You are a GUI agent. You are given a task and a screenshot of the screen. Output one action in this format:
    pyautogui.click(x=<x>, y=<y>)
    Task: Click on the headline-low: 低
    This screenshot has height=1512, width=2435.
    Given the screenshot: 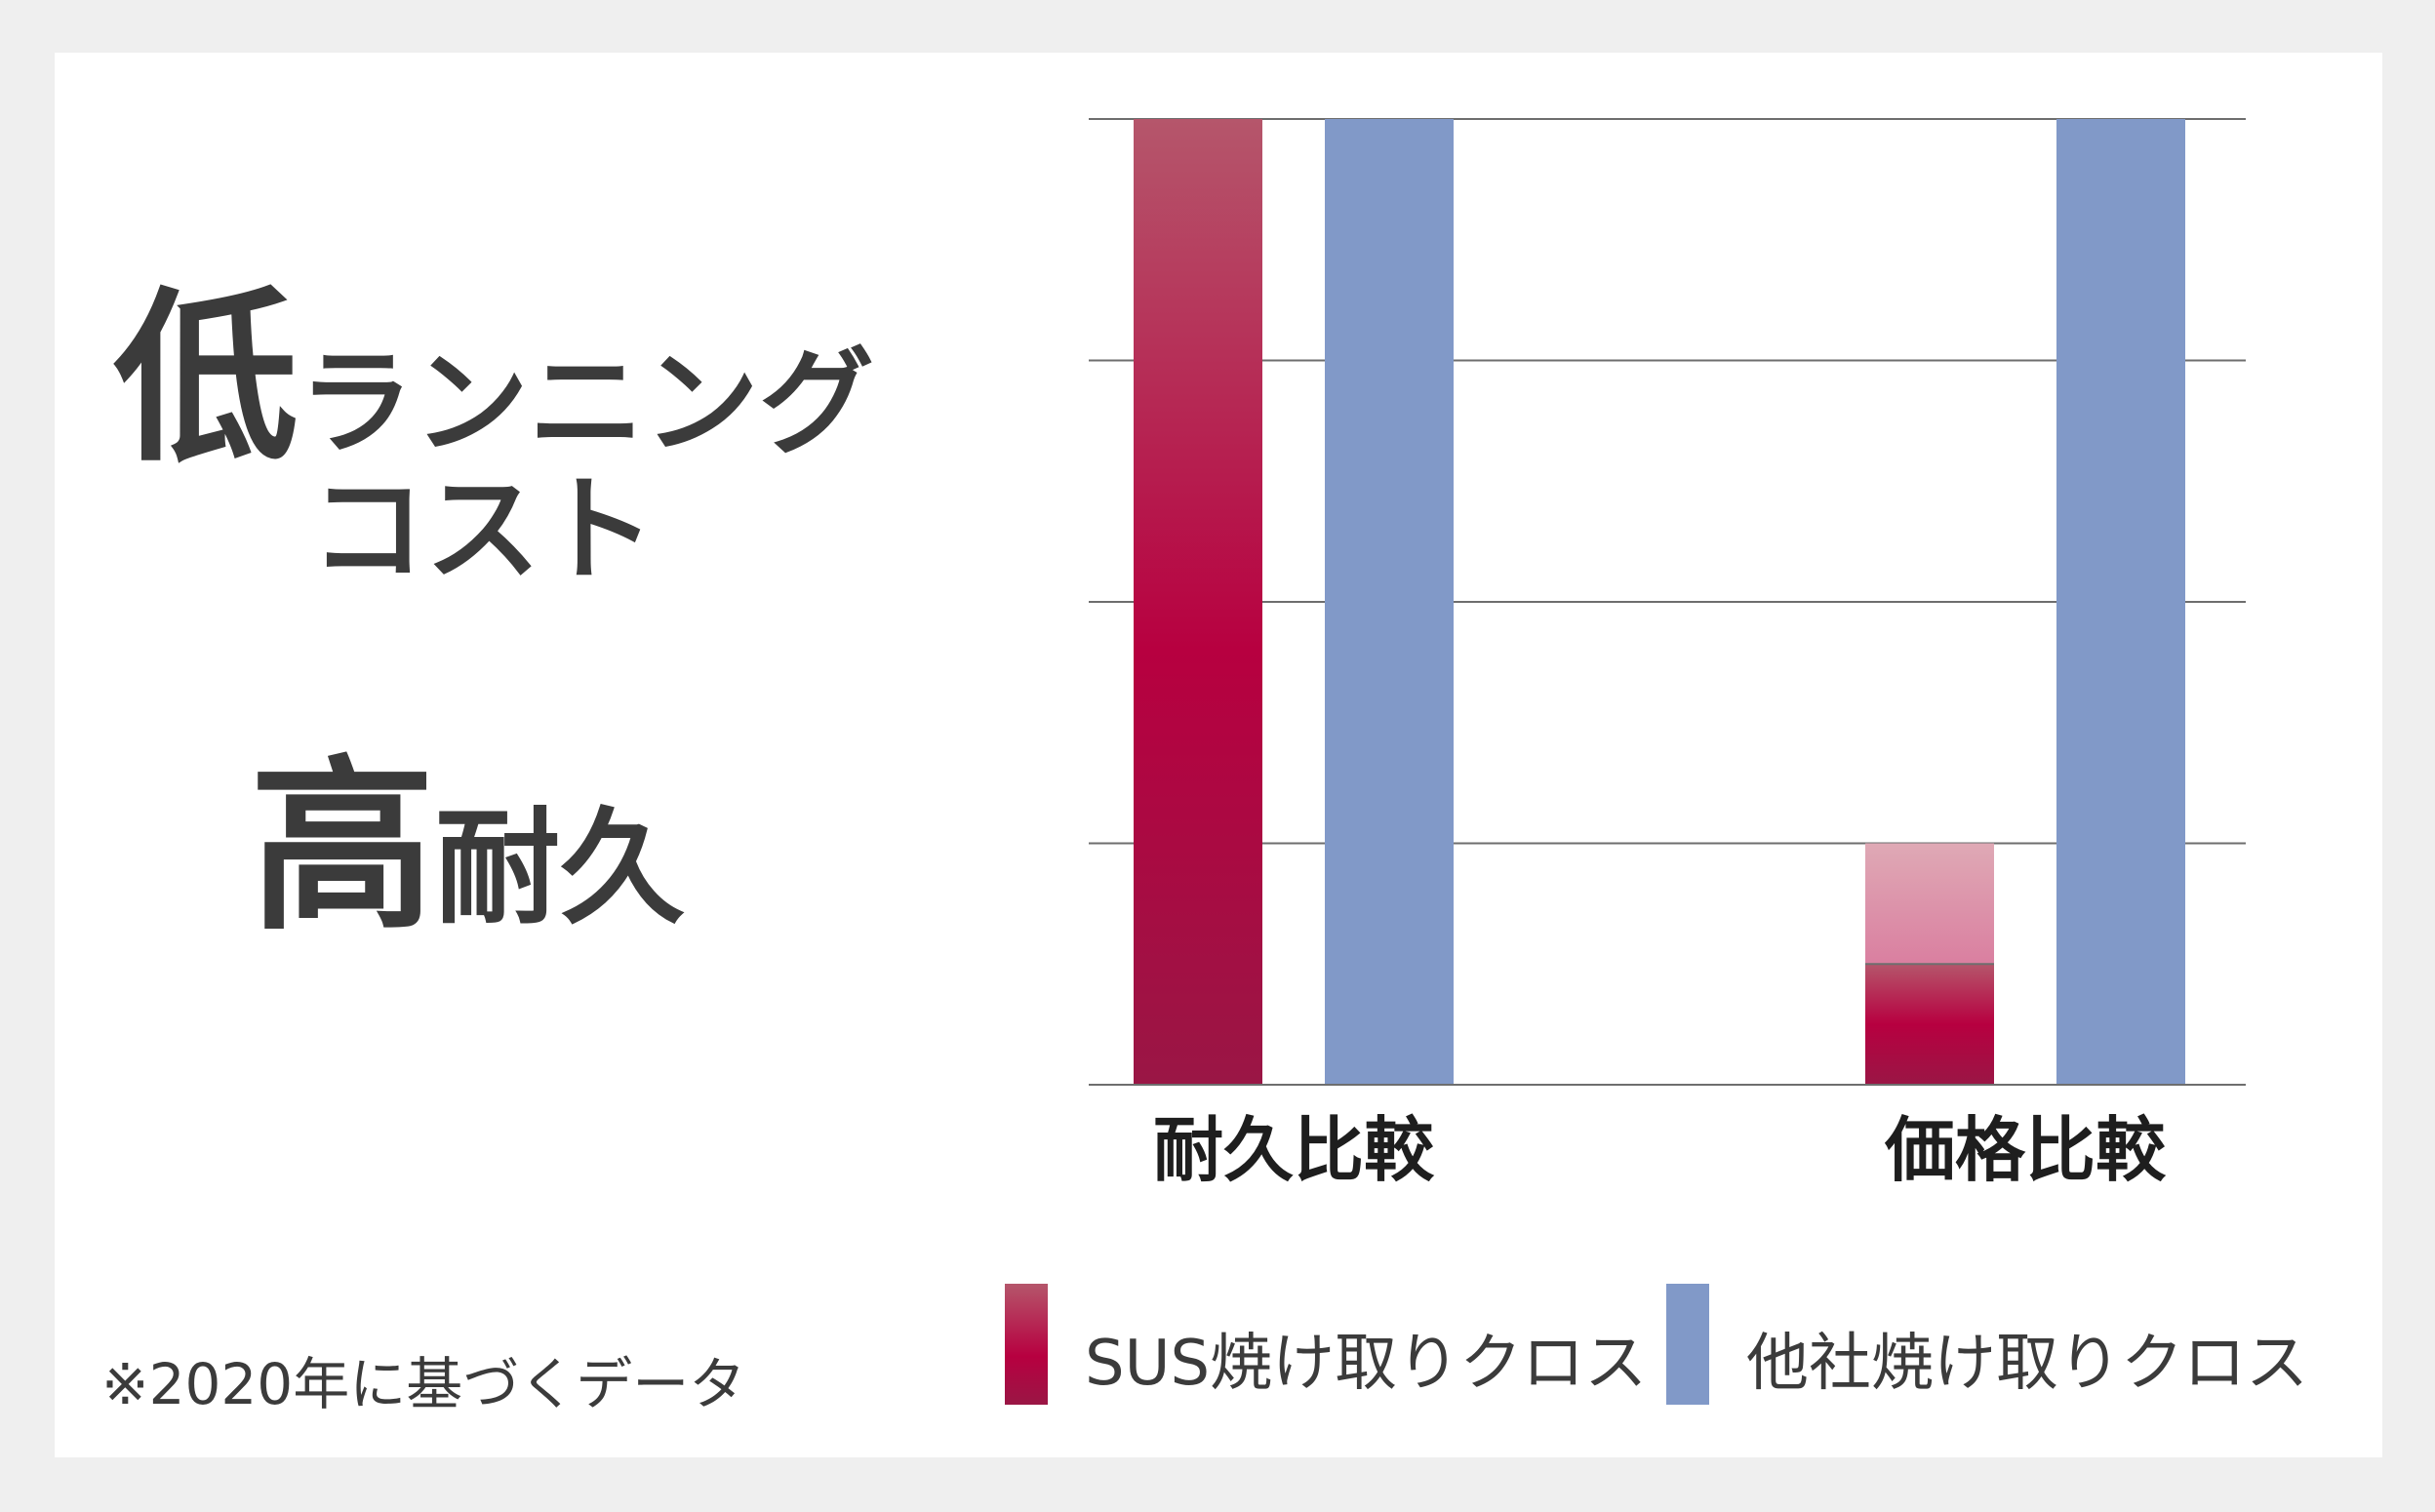 What is the action you would take?
    pyautogui.click(x=206, y=379)
    